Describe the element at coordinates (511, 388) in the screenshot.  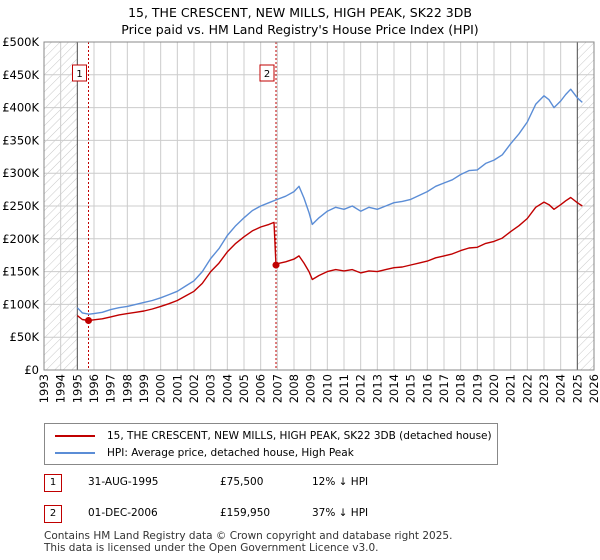
I see `x-tick-label: 2021` at that location.